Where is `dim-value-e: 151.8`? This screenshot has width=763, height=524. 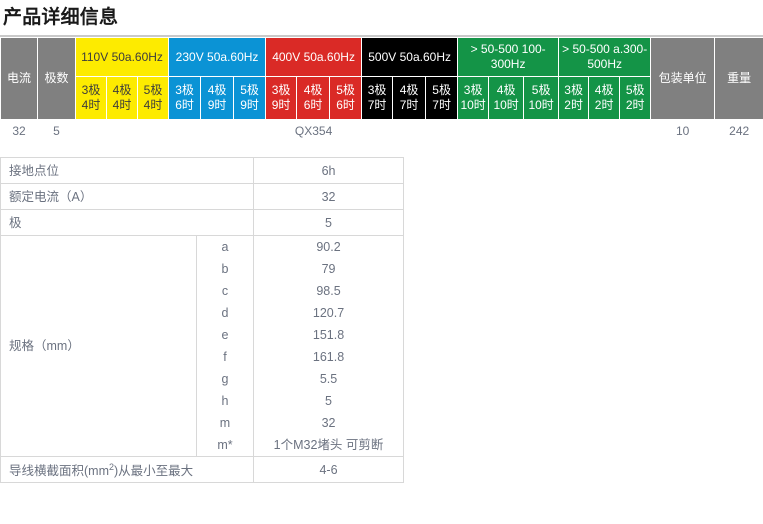 dim-value-e: 151.8 is located at coordinates (328, 335).